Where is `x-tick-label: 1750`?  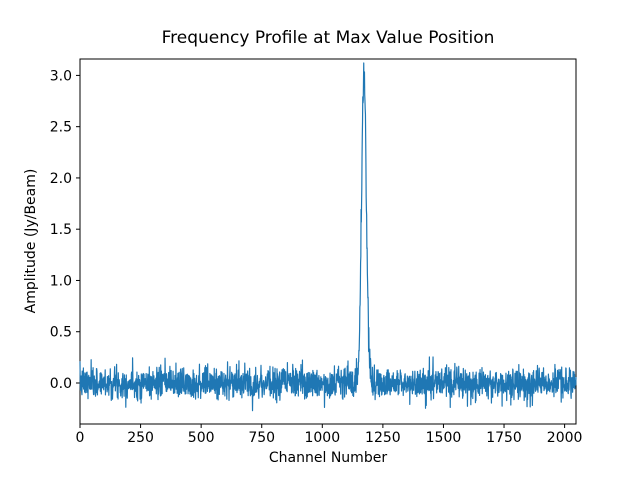 x-tick-label: 1750 is located at coordinates (504, 438).